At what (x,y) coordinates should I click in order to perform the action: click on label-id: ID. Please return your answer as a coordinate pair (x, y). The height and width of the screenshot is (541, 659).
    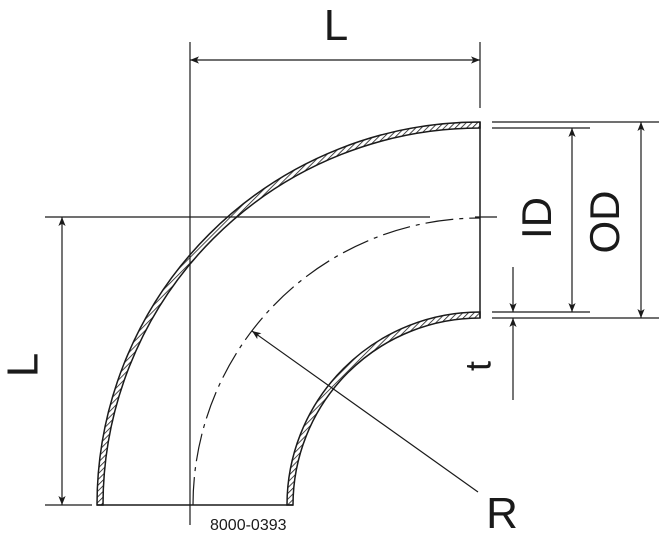
    Looking at the image, I should click on (536, 218).